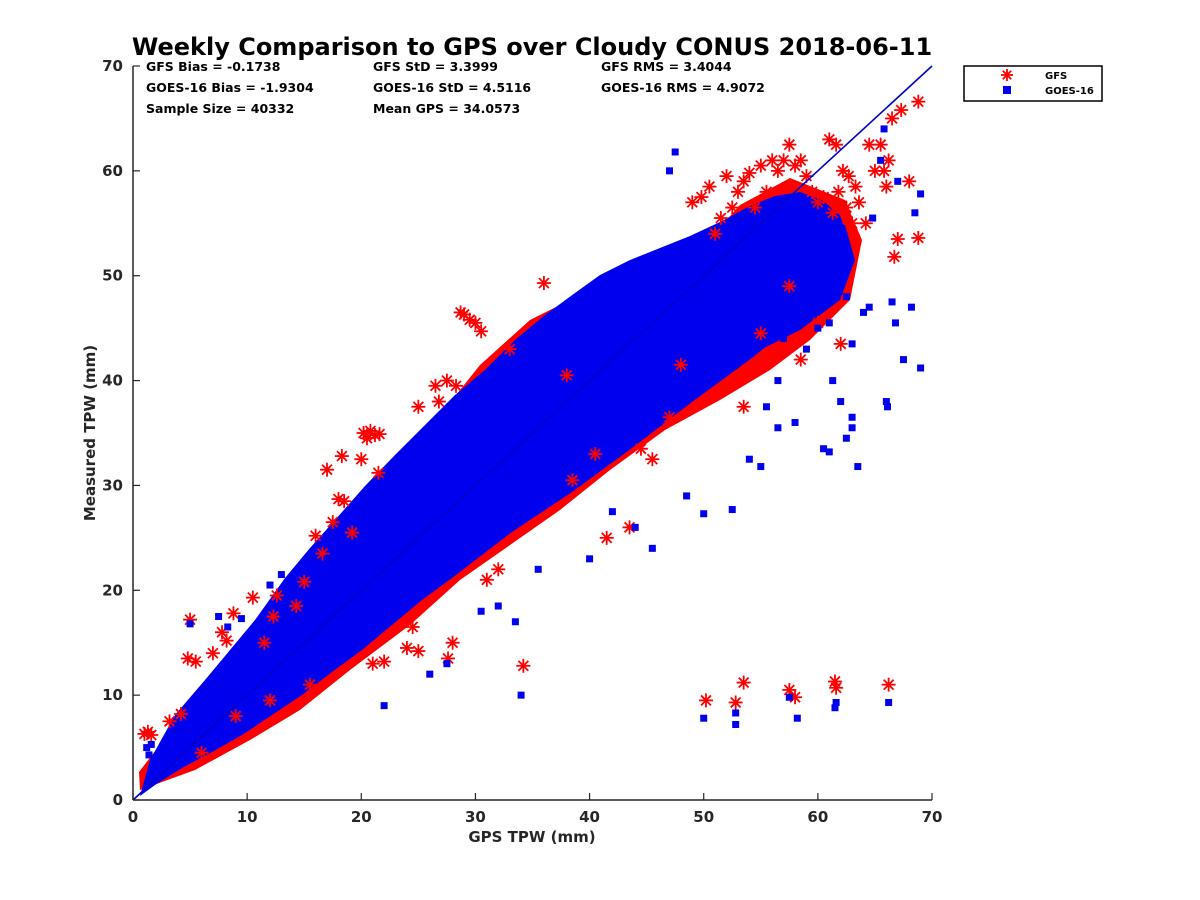 This screenshot has height=900, width=1200. Describe the element at coordinates (475, 817) in the screenshot. I see `x-tick-label: 30` at that location.